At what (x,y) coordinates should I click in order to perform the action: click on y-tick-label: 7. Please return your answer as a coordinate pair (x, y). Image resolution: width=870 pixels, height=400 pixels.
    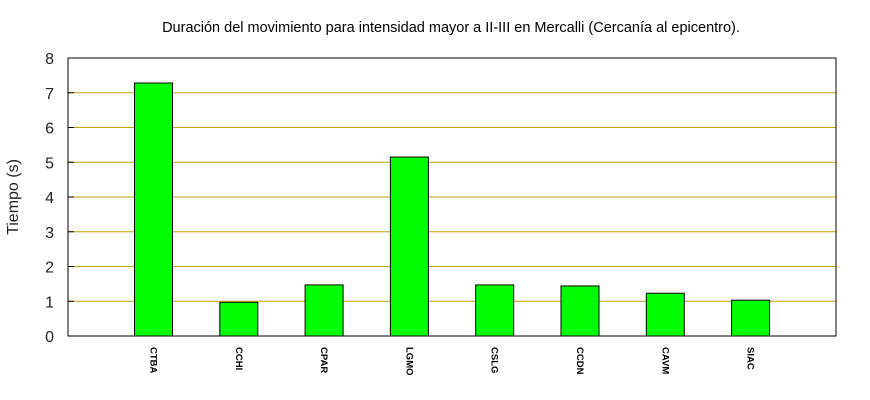
    Looking at the image, I should click on (49, 94).